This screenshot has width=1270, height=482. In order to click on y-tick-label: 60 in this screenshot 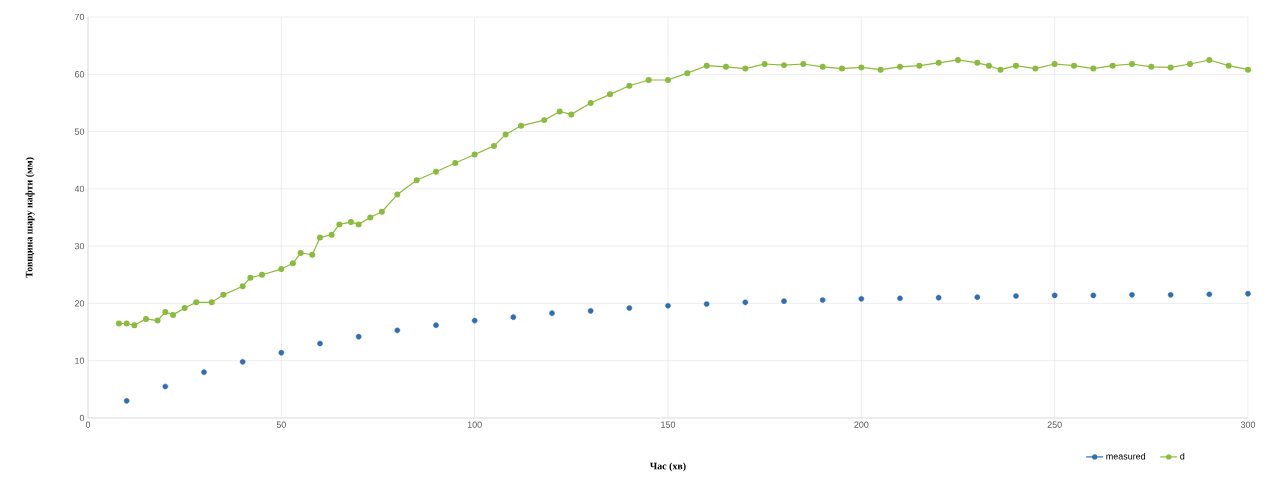, I will do `click(79, 74)`.